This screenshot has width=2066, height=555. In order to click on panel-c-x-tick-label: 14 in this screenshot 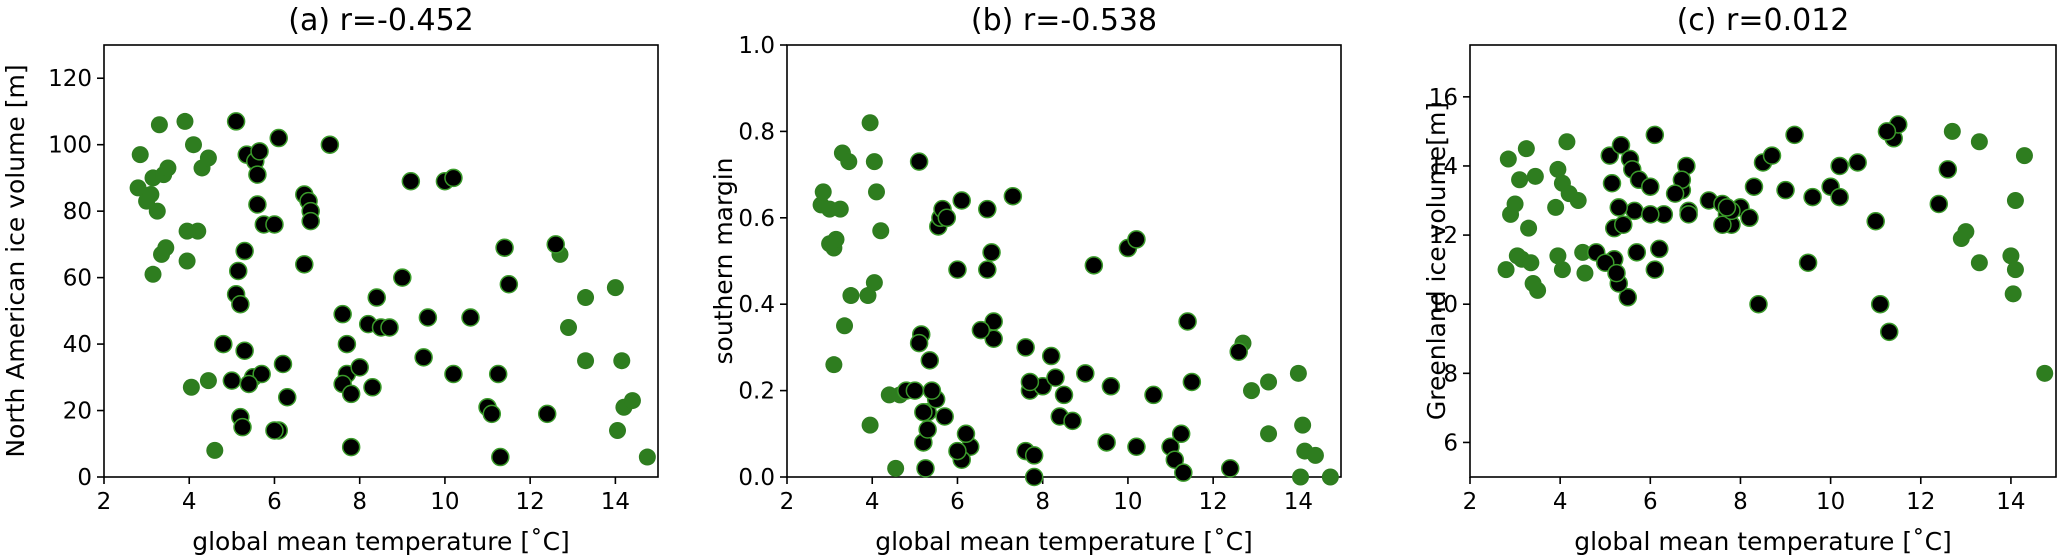, I will do `click(2010, 502)`.